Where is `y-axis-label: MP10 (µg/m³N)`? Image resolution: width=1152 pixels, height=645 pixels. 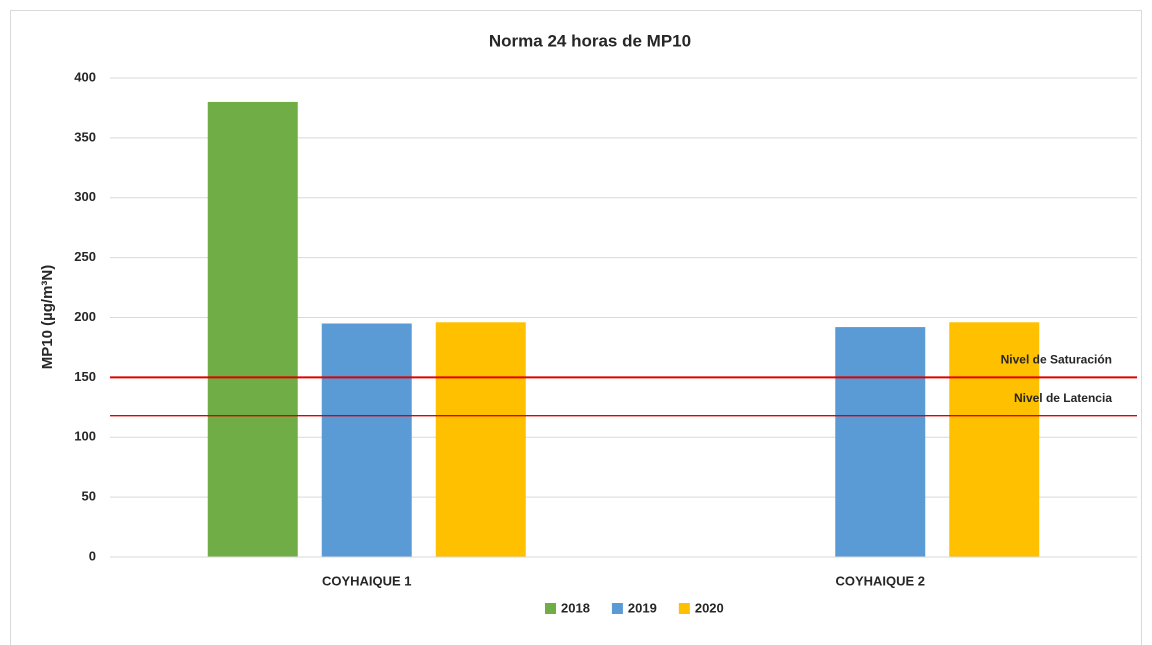
y-axis-label: MP10 (µg/m³N) is located at coordinates (47, 317).